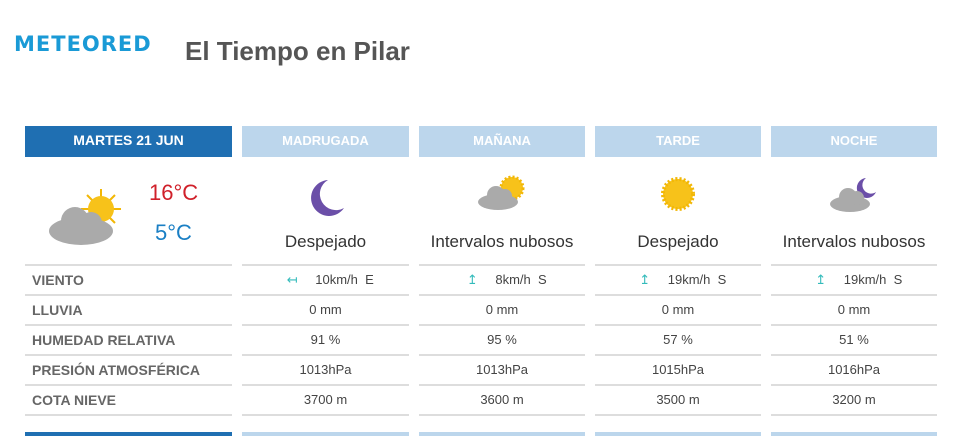  I want to click on partly-cloudy-sun-icon, so click(85, 217).